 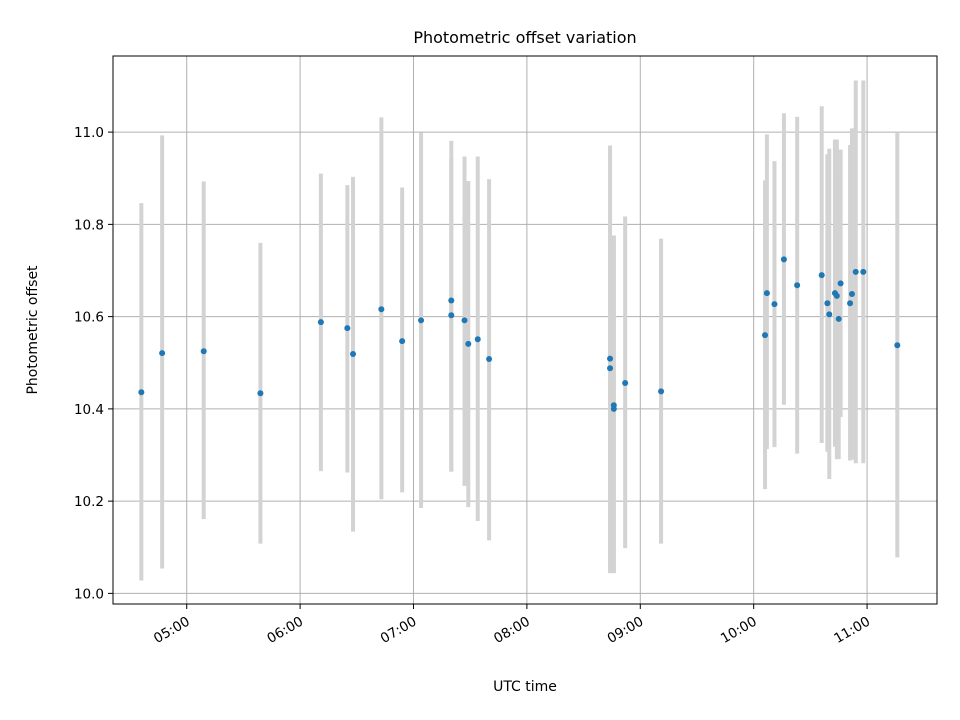 What do you see at coordinates (399, 630) in the screenshot?
I see `x-tick-label: 07:00` at bounding box center [399, 630].